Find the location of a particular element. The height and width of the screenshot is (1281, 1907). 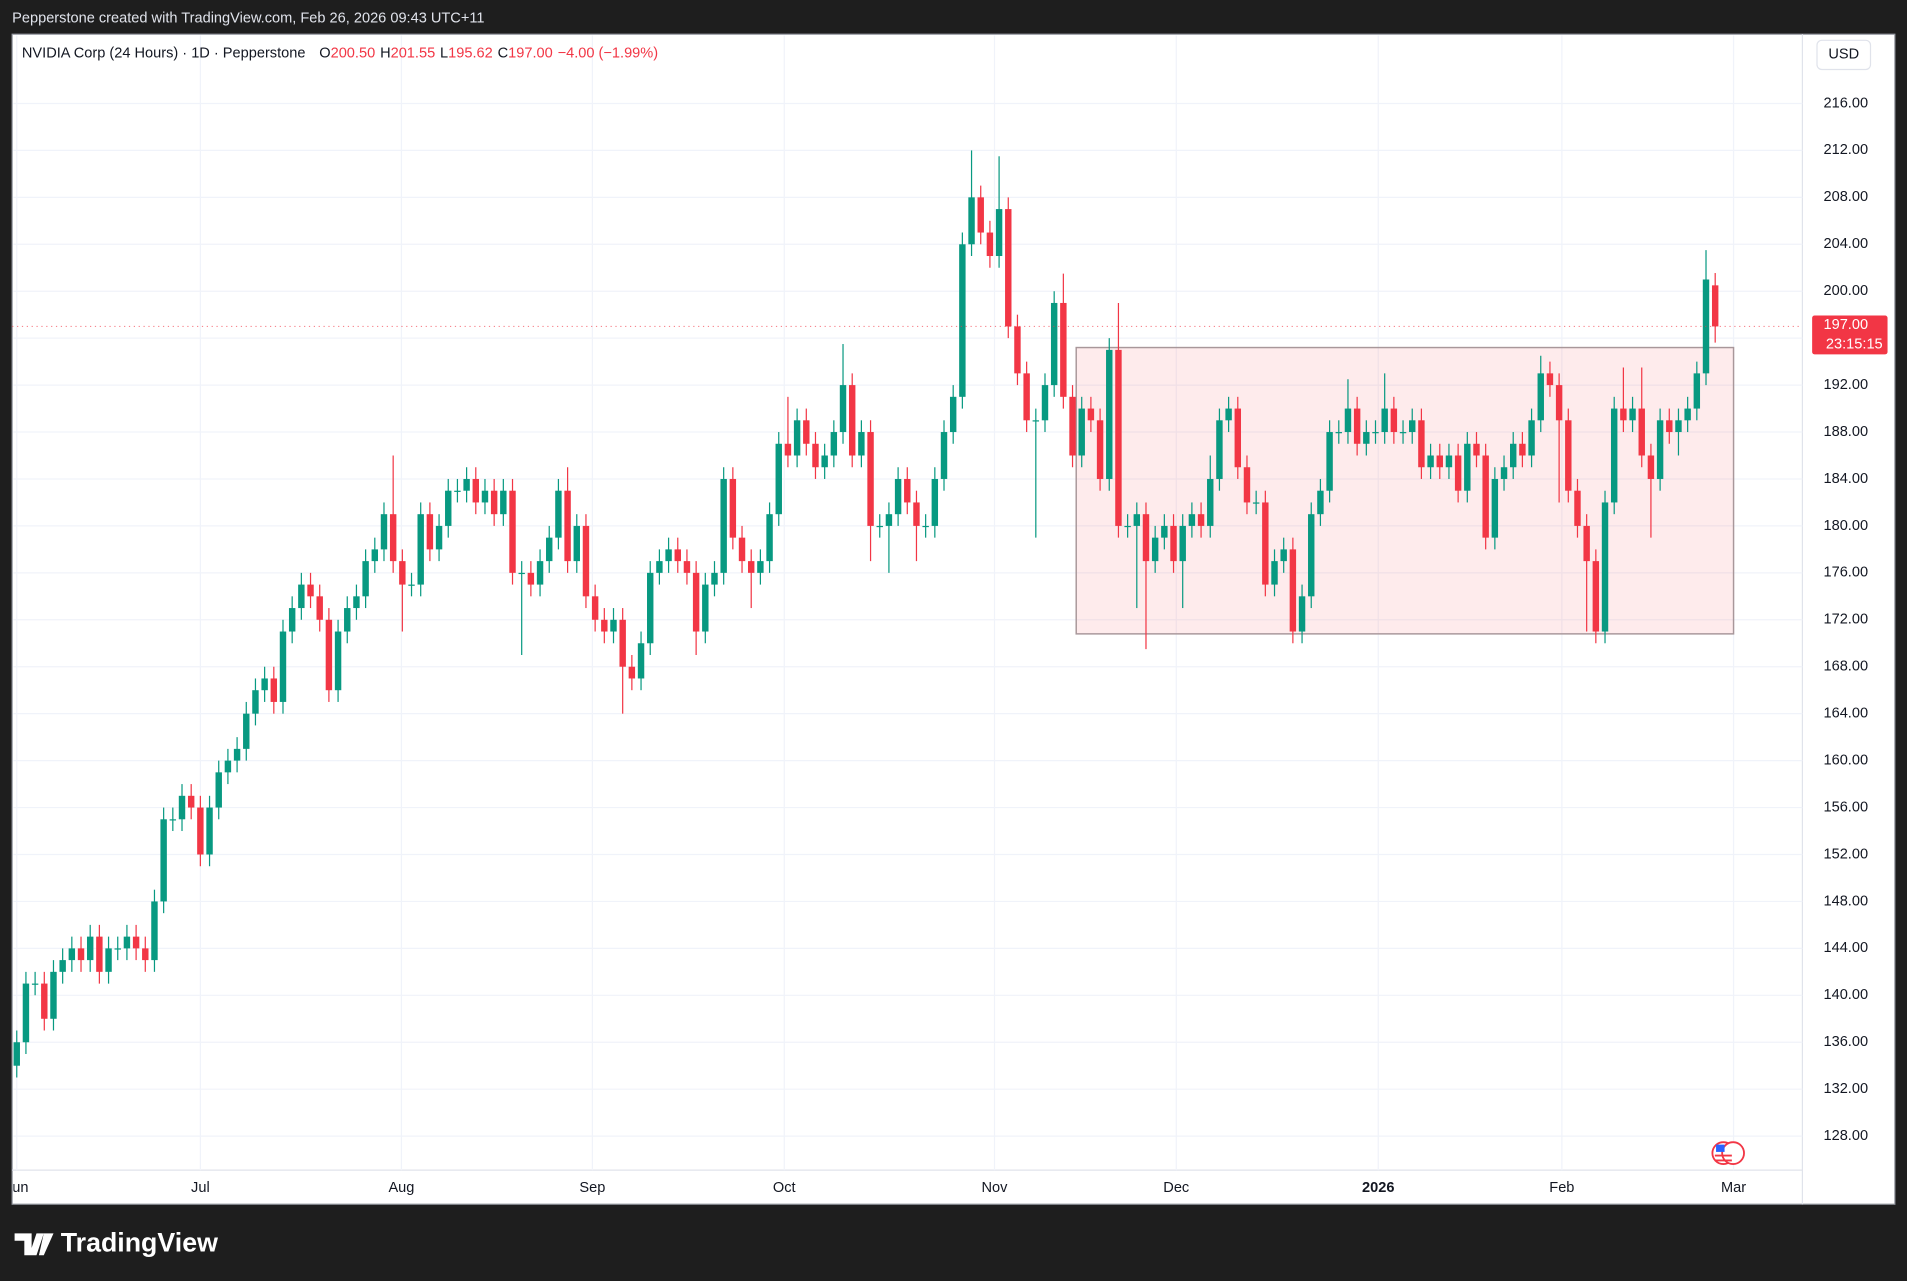

countdown: 23:15:15 is located at coordinates (1854, 345).